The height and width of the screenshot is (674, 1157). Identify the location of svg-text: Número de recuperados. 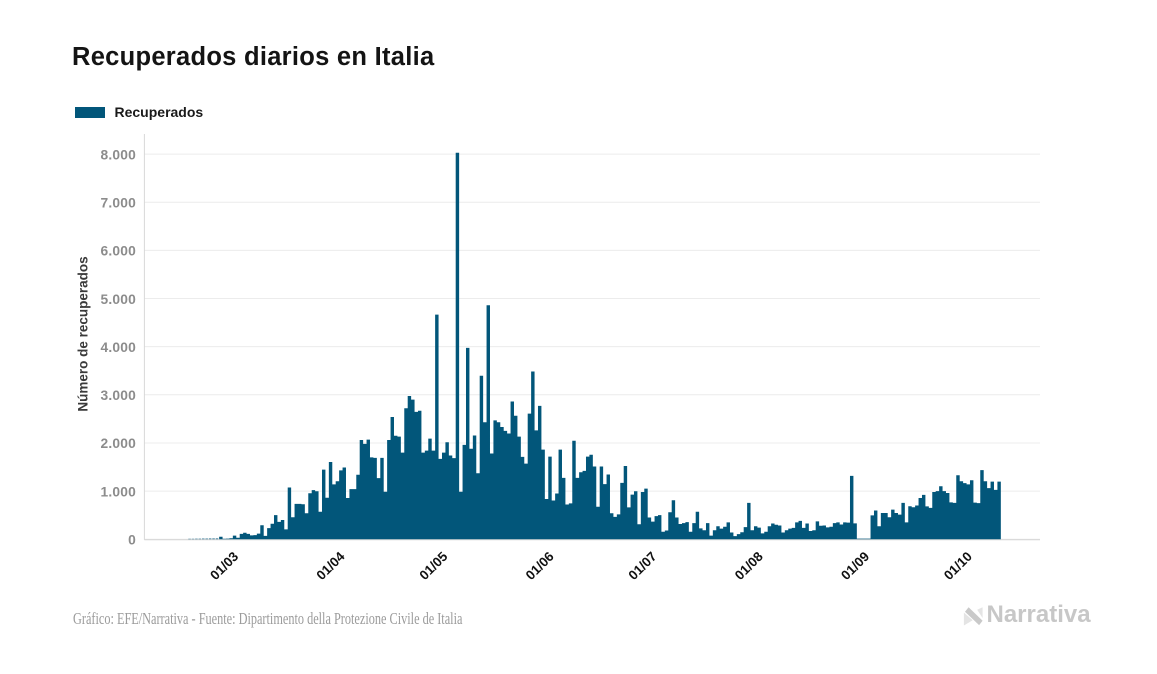
(83, 333).